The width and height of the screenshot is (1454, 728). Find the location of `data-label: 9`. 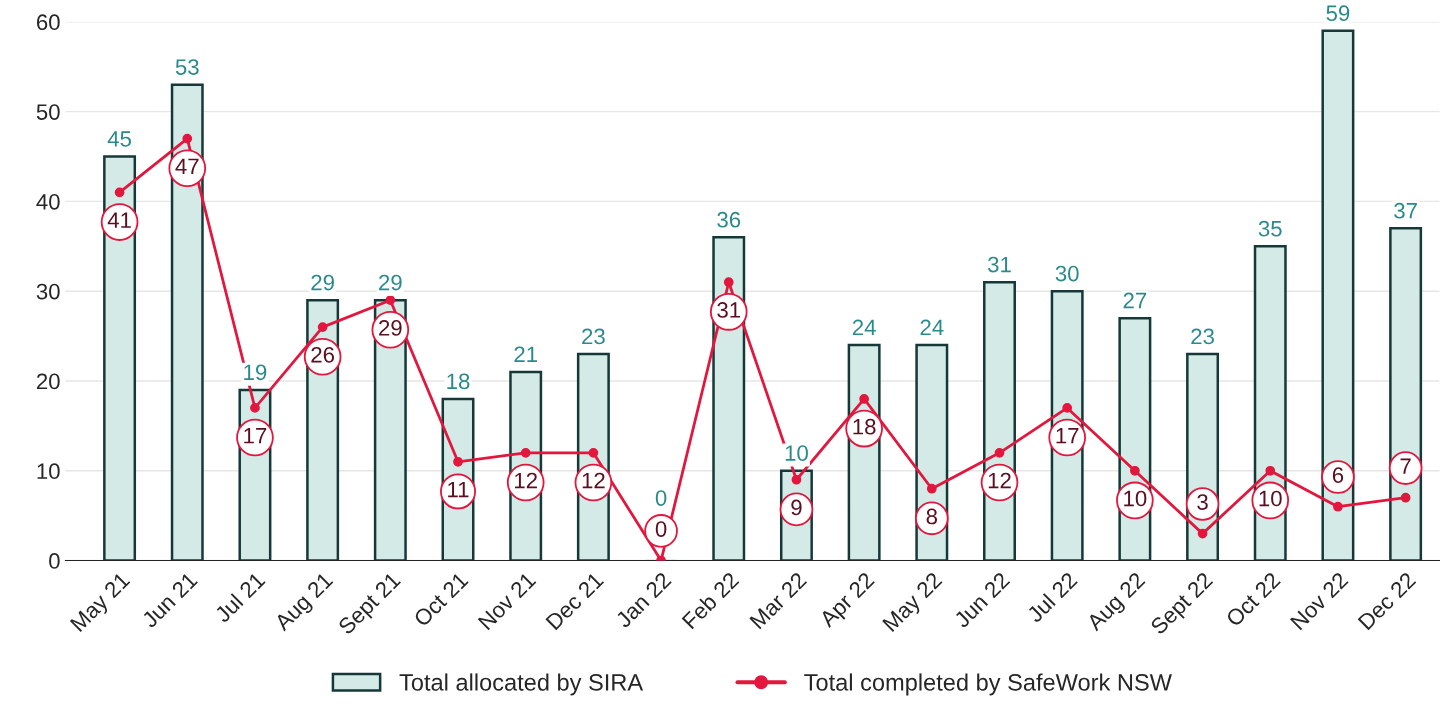

data-label: 9 is located at coordinates (796, 507).